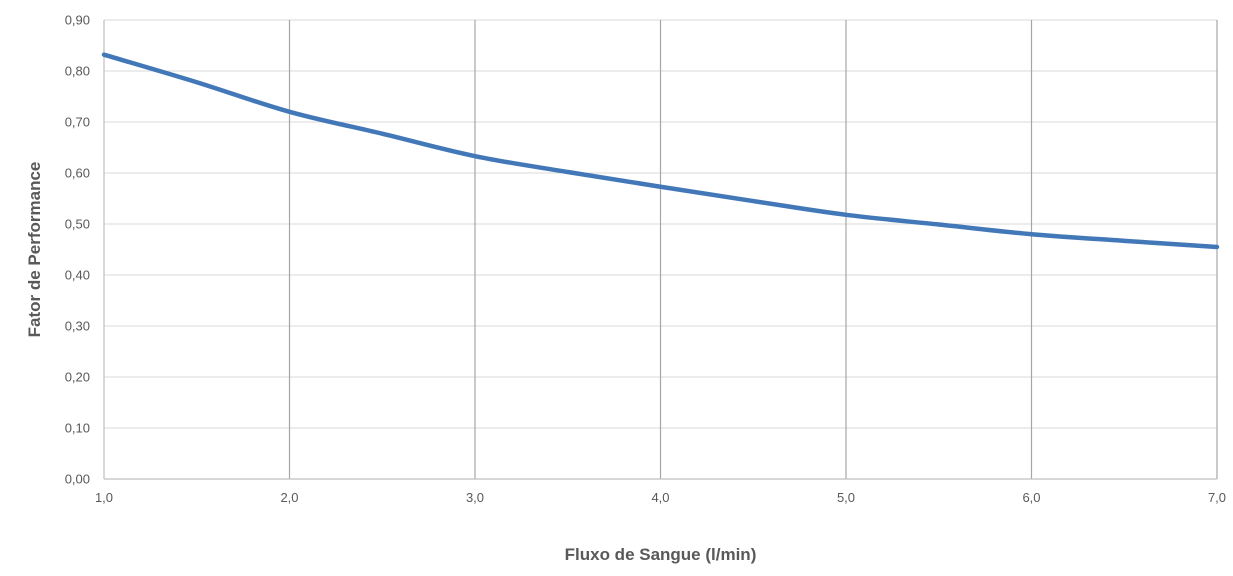 The image size is (1233, 576). I want to click on x-tick-label: 7,0, so click(1217, 497).